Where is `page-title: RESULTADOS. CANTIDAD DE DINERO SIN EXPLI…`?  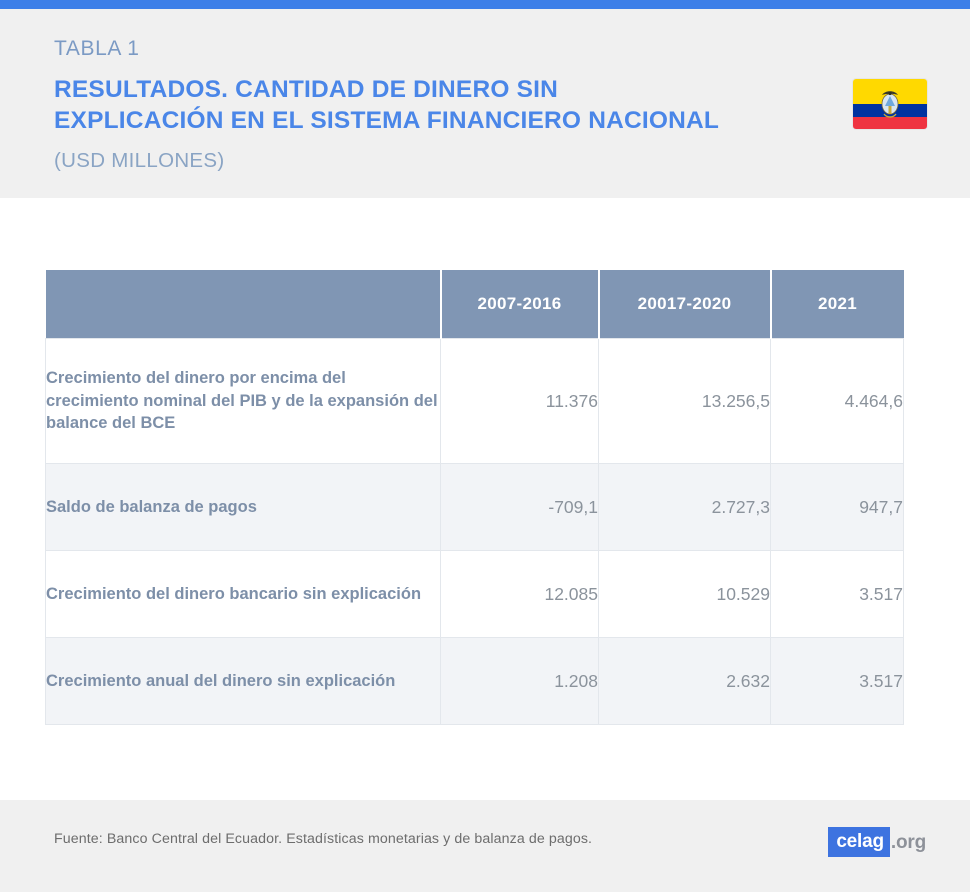
page-title: RESULTADOS. CANTIDAD DE DINERO SIN EXPLI… is located at coordinates (434, 106).